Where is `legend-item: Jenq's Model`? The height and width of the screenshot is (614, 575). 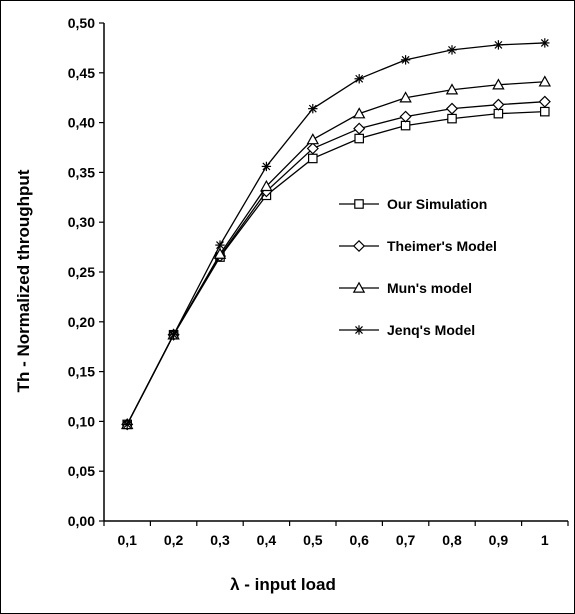 legend-item: Jenq's Model is located at coordinates (407, 330).